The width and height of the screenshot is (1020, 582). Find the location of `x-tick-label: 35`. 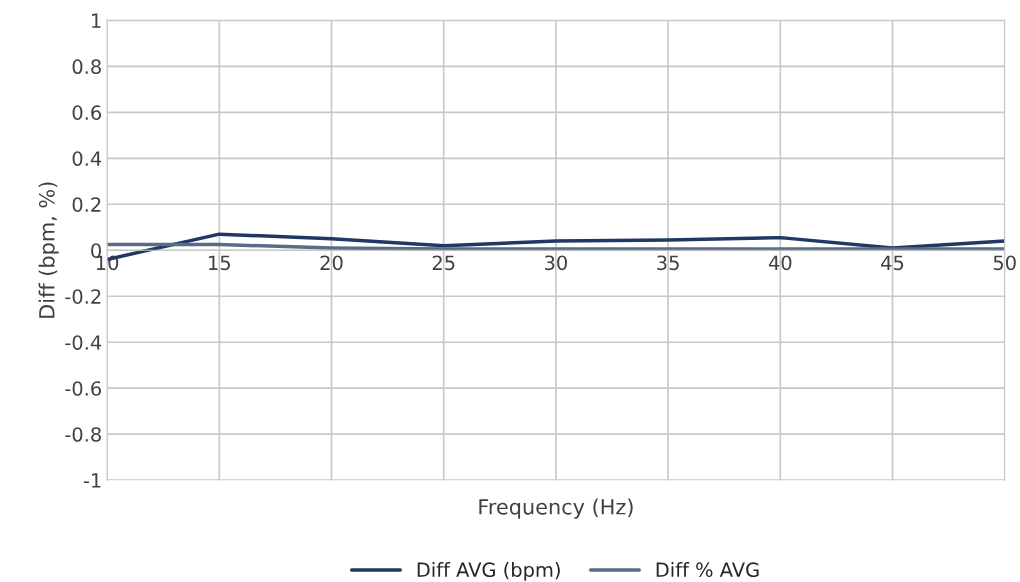

x-tick-label: 35 is located at coordinates (668, 263).